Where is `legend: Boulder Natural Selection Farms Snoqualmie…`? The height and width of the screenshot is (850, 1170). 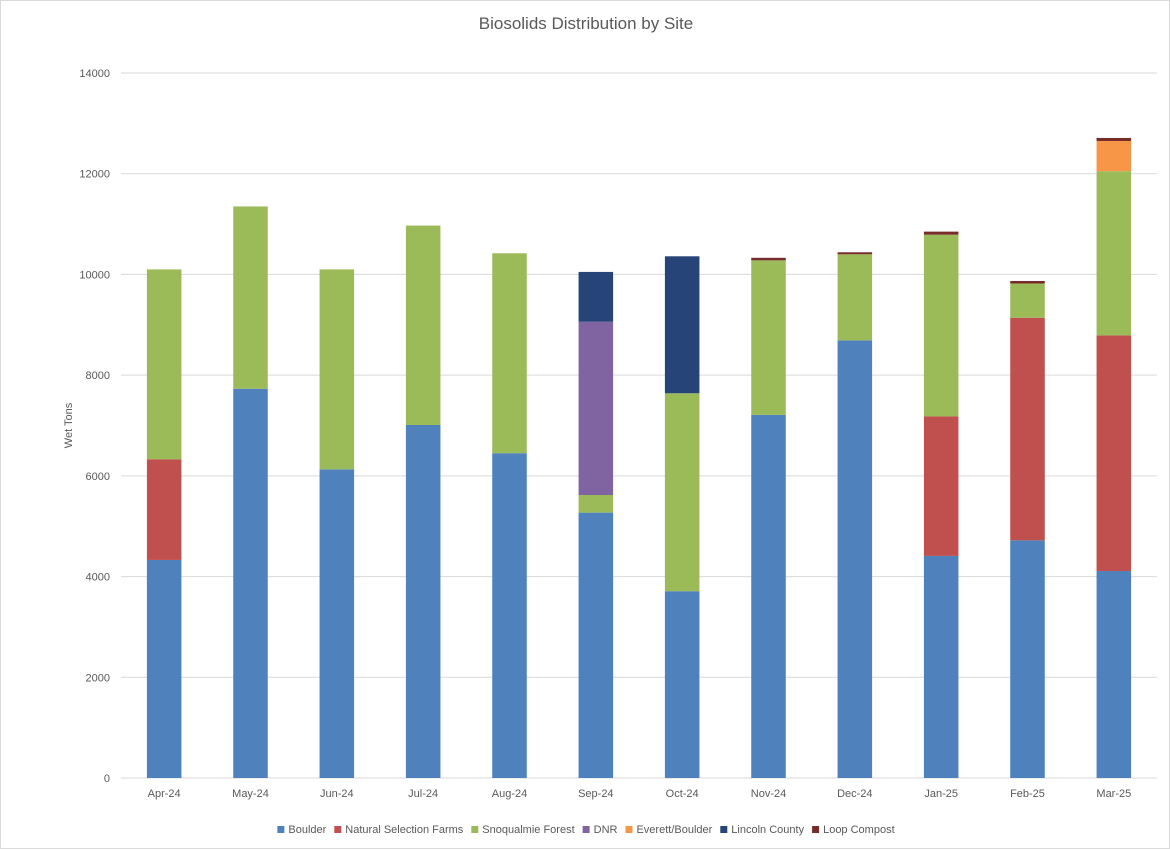 legend: Boulder Natural Selection Farms Snoqualmie… is located at coordinates (586, 830).